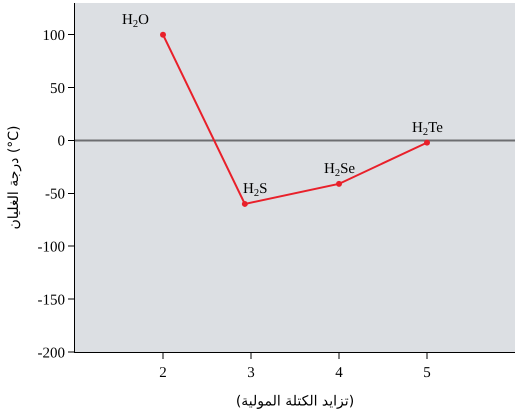 The image size is (517, 414). What do you see at coordinates (14, 177) in the screenshot?
I see `y-axis-title: درجة الغليان (°C)` at bounding box center [14, 177].